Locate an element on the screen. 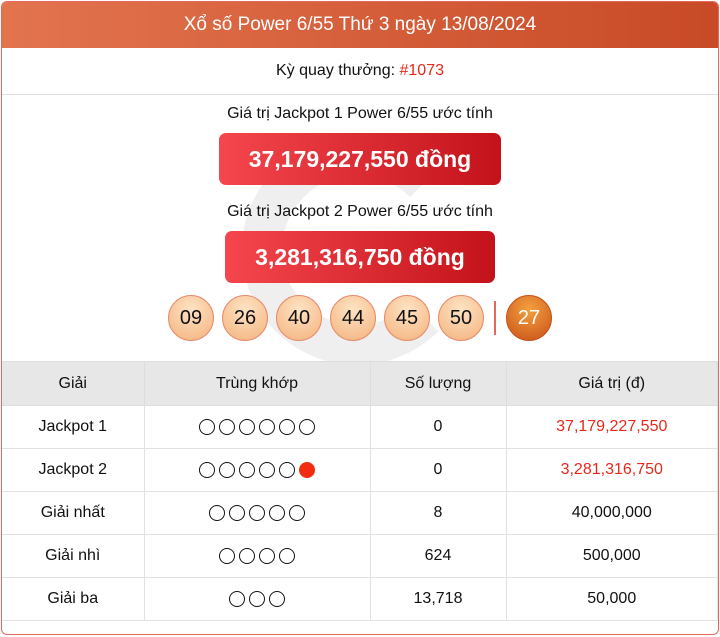  col-prize: Giải is located at coordinates (73, 383).